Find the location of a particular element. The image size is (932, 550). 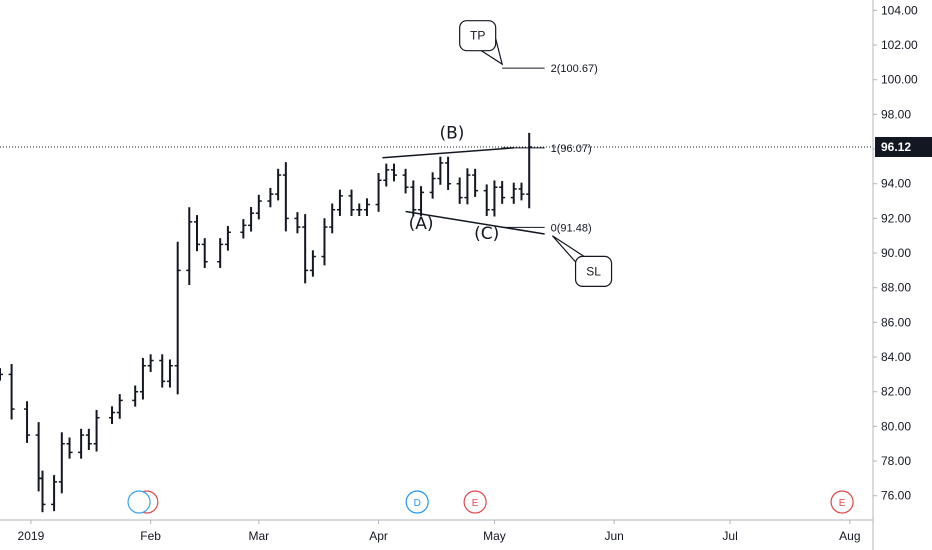

fib-level-label: 2(100.67) is located at coordinates (574, 69).